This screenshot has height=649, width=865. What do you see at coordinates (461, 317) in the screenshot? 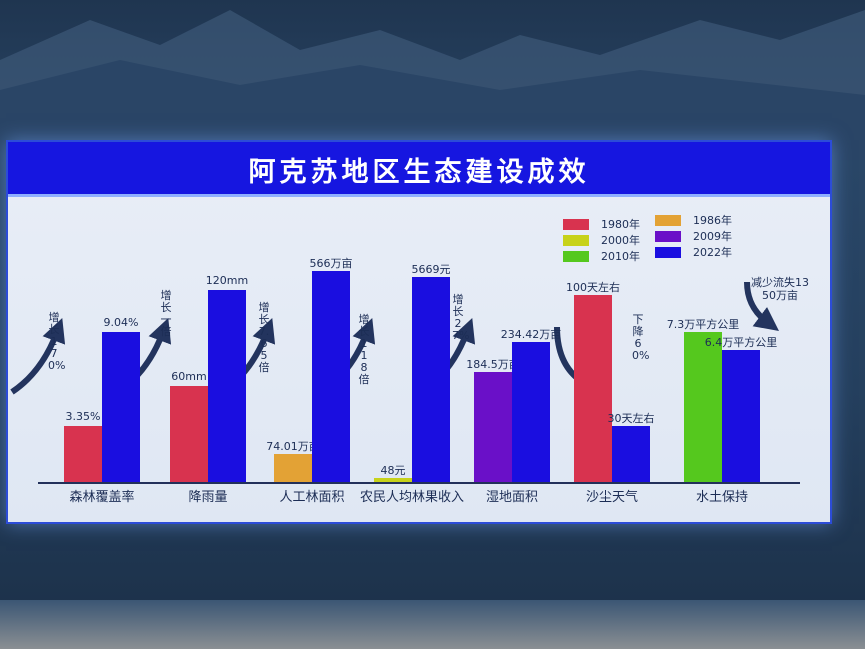
I see `change-note: 增长27%` at bounding box center [461, 317].